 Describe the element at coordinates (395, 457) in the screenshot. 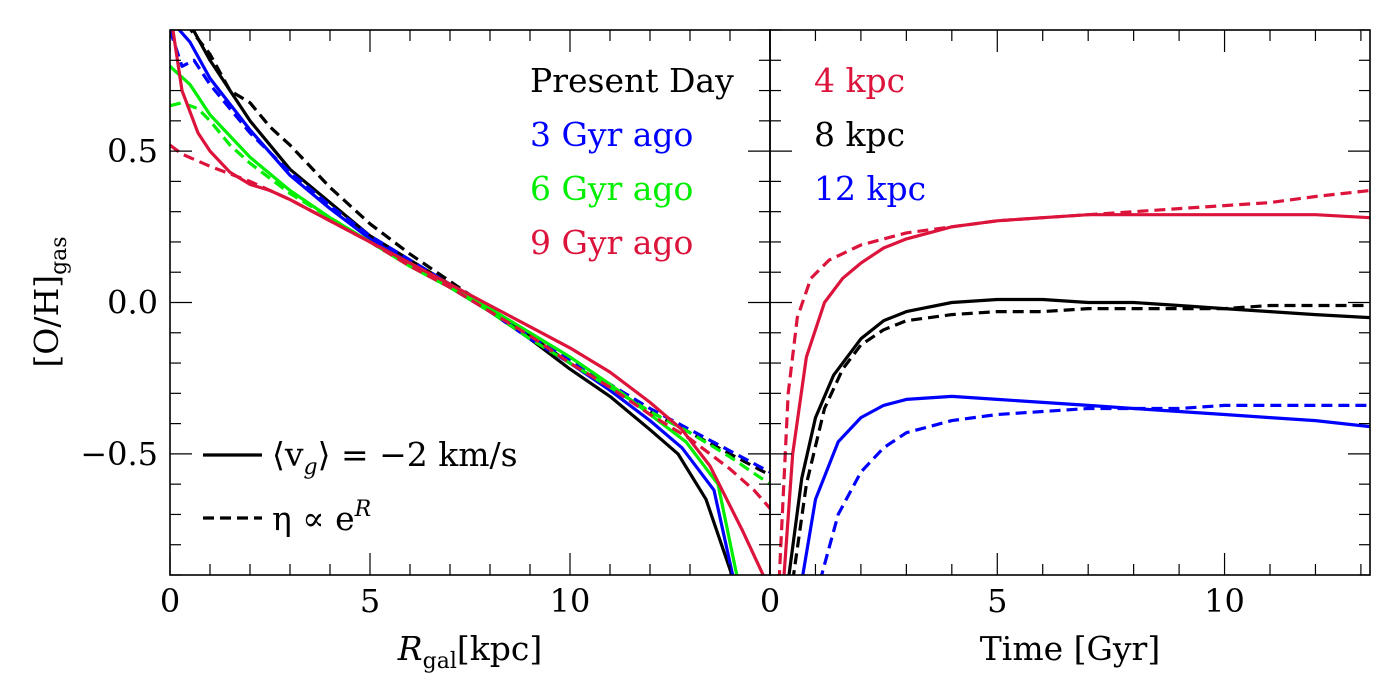

I see `legend-solid-label: ⟨vg⟩ = −2 km/s` at that location.